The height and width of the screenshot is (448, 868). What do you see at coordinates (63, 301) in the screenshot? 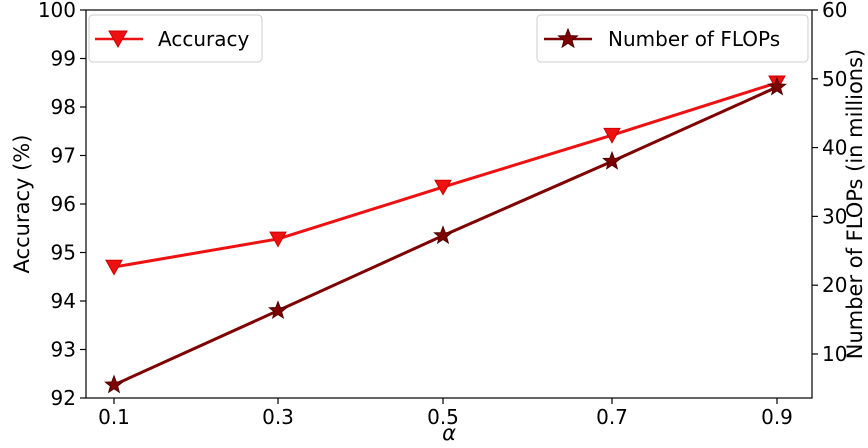
I see `y-left-tick-label: 94` at bounding box center [63, 301].